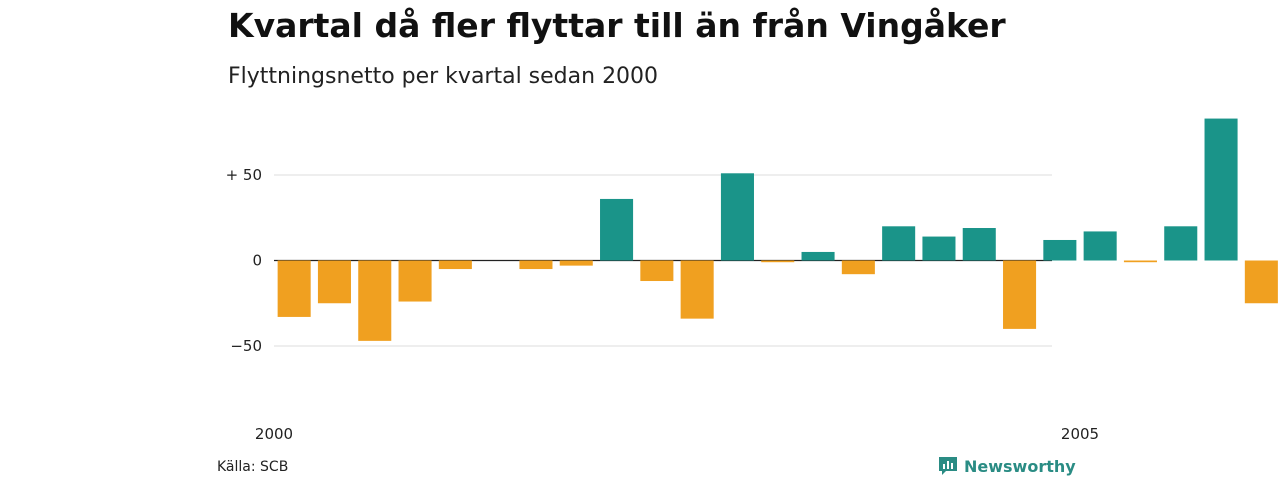  What do you see at coordinates (1080, 434) in the screenshot?
I see `x-tick-label: 2005` at bounding box center [1080, 434].